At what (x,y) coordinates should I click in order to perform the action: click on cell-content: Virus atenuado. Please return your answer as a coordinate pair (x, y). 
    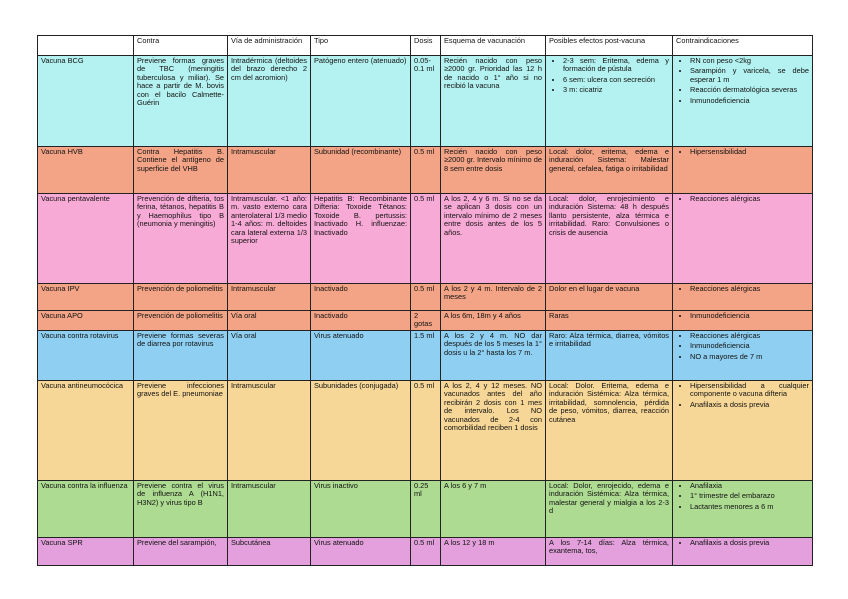
    Looking at the image, I should click on (339, 336).